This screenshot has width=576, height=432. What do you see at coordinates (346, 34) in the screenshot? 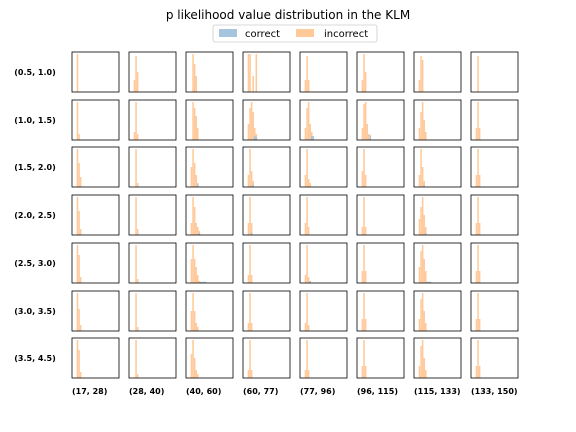
I see `legend-label-incorrect: incorrect` at bounding box center [346, 34].